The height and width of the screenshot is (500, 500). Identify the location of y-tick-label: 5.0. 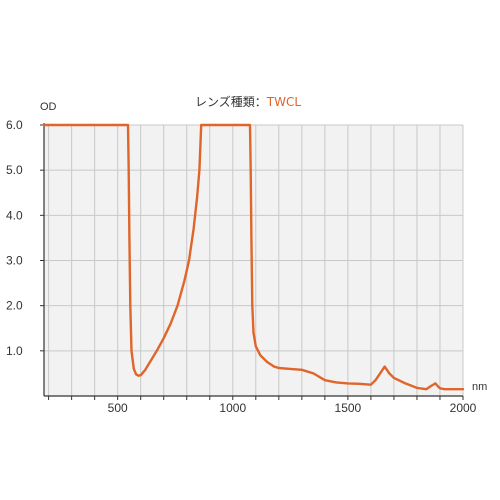
(14, 170).